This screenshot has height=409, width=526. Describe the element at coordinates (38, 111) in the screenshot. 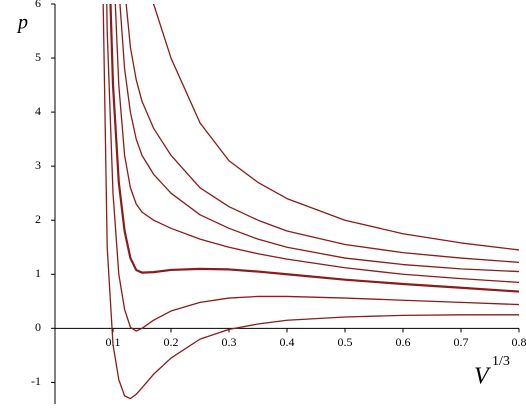

I see `y-tick-label: 4` at that location.